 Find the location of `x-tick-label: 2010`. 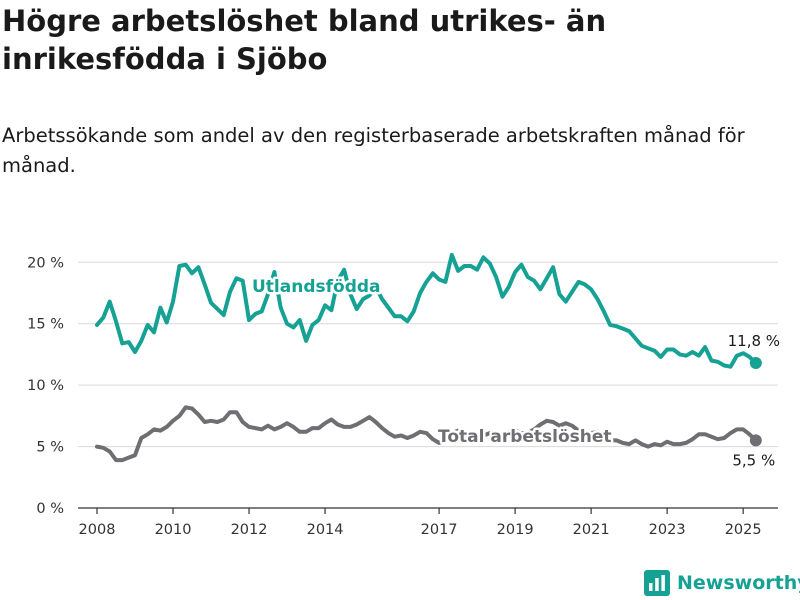

x-tick-label: 2010 is located at coordinates (173, 530).